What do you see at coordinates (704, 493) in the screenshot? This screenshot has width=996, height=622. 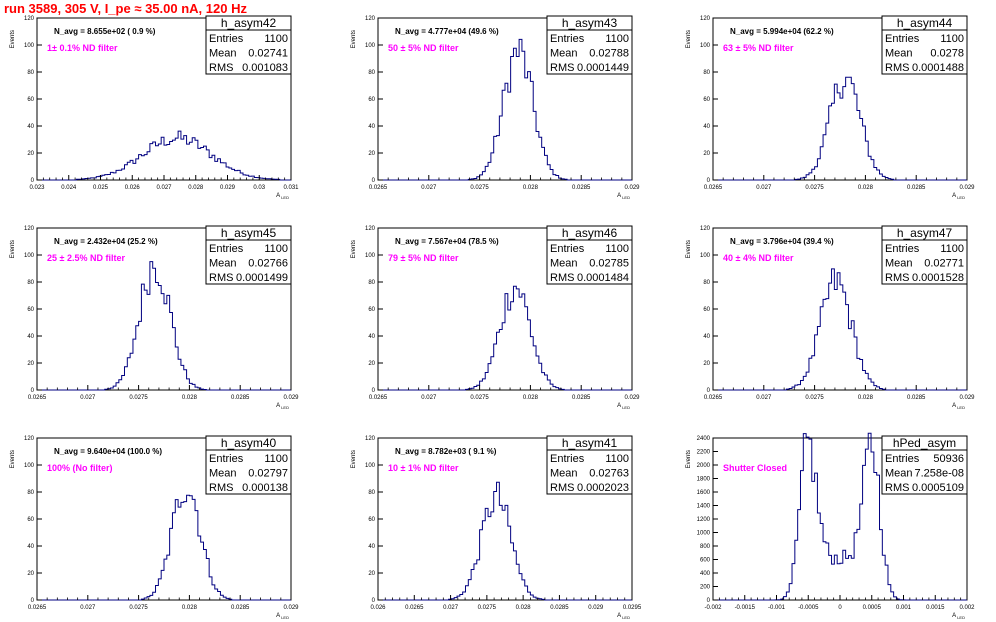 I see `y-tick-label: 1600` at bounding box center [704, 493].